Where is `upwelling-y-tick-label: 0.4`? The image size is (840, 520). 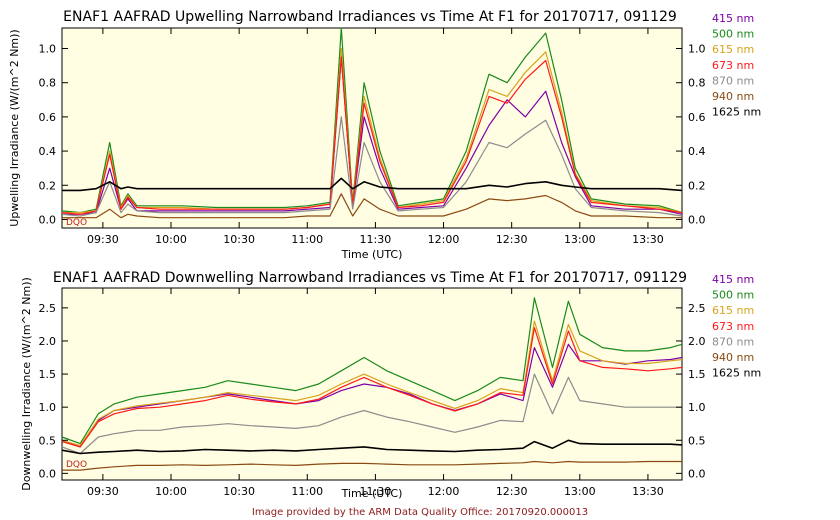 upwelling-y-tick-label: 0.4 is located at coordinates (48, 151).